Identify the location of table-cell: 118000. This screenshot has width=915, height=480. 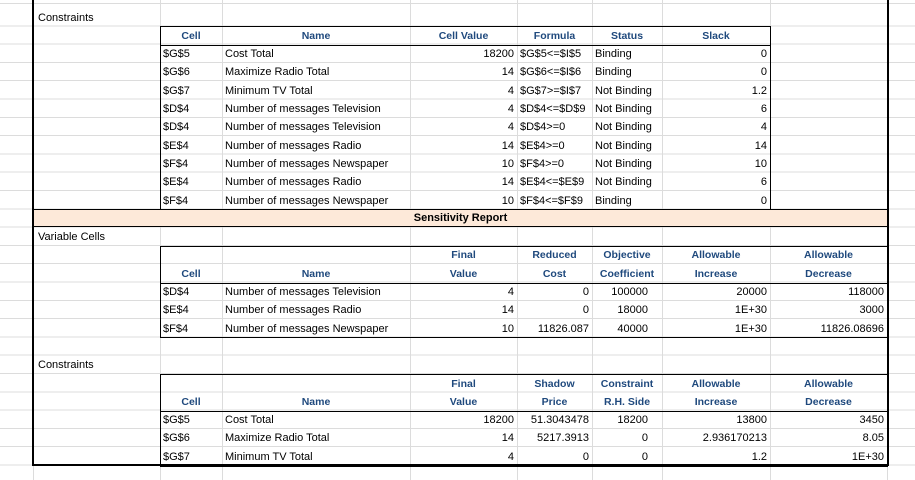
(866, 292).